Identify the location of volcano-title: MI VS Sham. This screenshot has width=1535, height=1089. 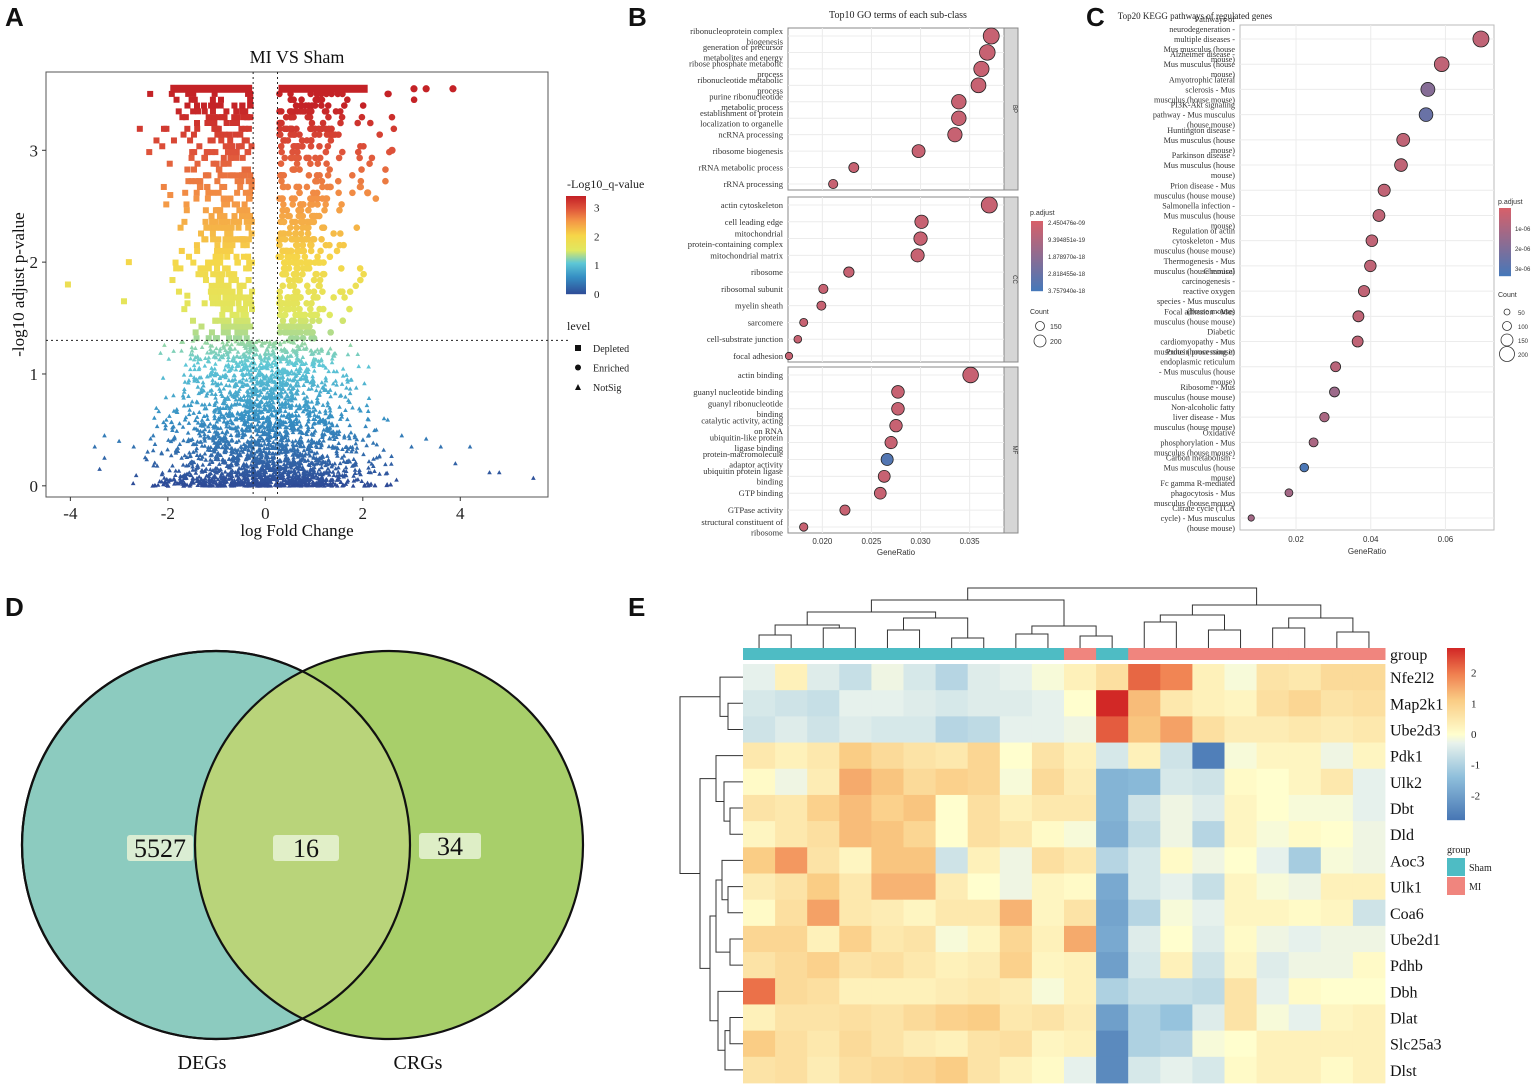
(297, 57).